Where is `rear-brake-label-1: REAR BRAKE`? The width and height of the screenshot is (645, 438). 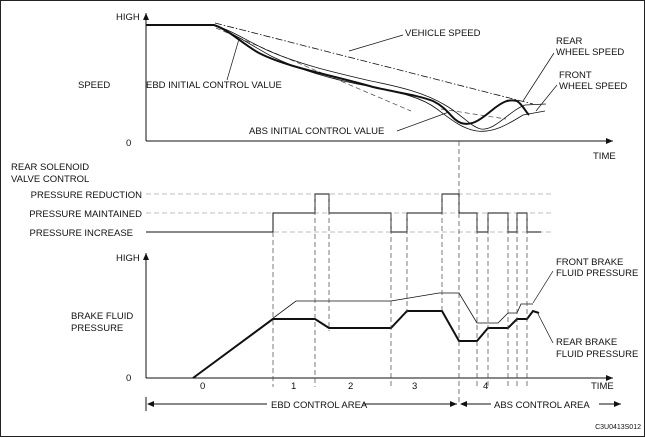
rear-brake-label-1: REAR BRAKE is located at coordinates (586, 342).